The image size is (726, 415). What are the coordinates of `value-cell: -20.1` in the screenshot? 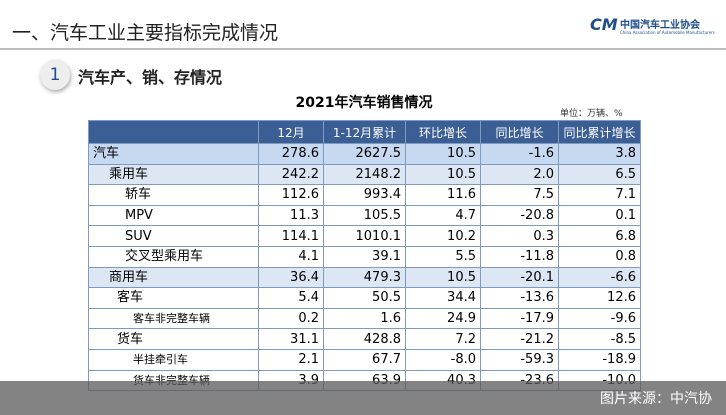 It's located at (519, 277).